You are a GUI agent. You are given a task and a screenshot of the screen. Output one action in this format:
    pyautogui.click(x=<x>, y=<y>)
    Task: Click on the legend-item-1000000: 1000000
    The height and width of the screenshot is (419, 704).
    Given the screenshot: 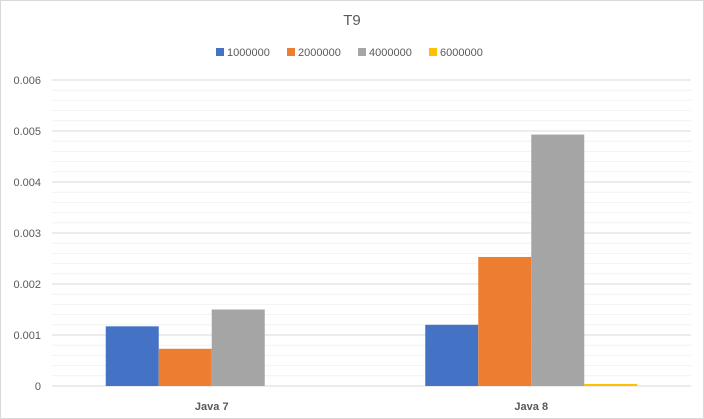 What is the action you would take?
    pyautogui.click(x=243, y=53)
    